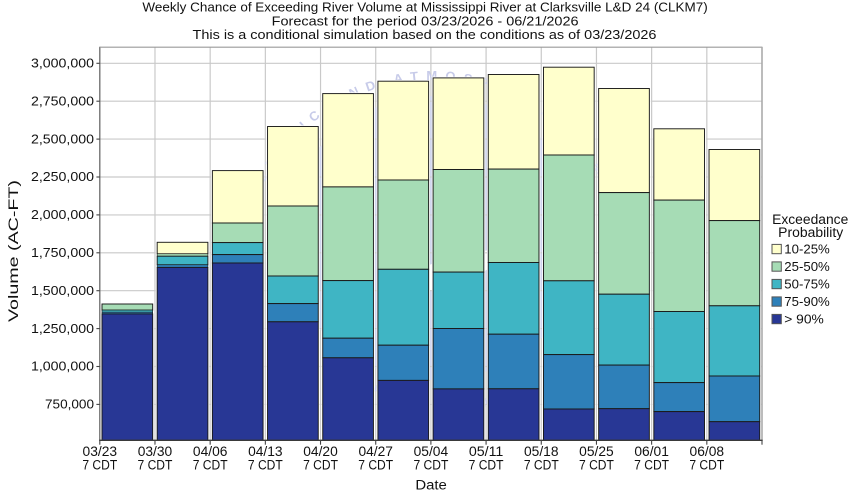 The height and width of the screenshot is (500, 850). Describe the element at coordinates (100, 451) in the screenshot. I see `svg-text: 03/23` at that location.